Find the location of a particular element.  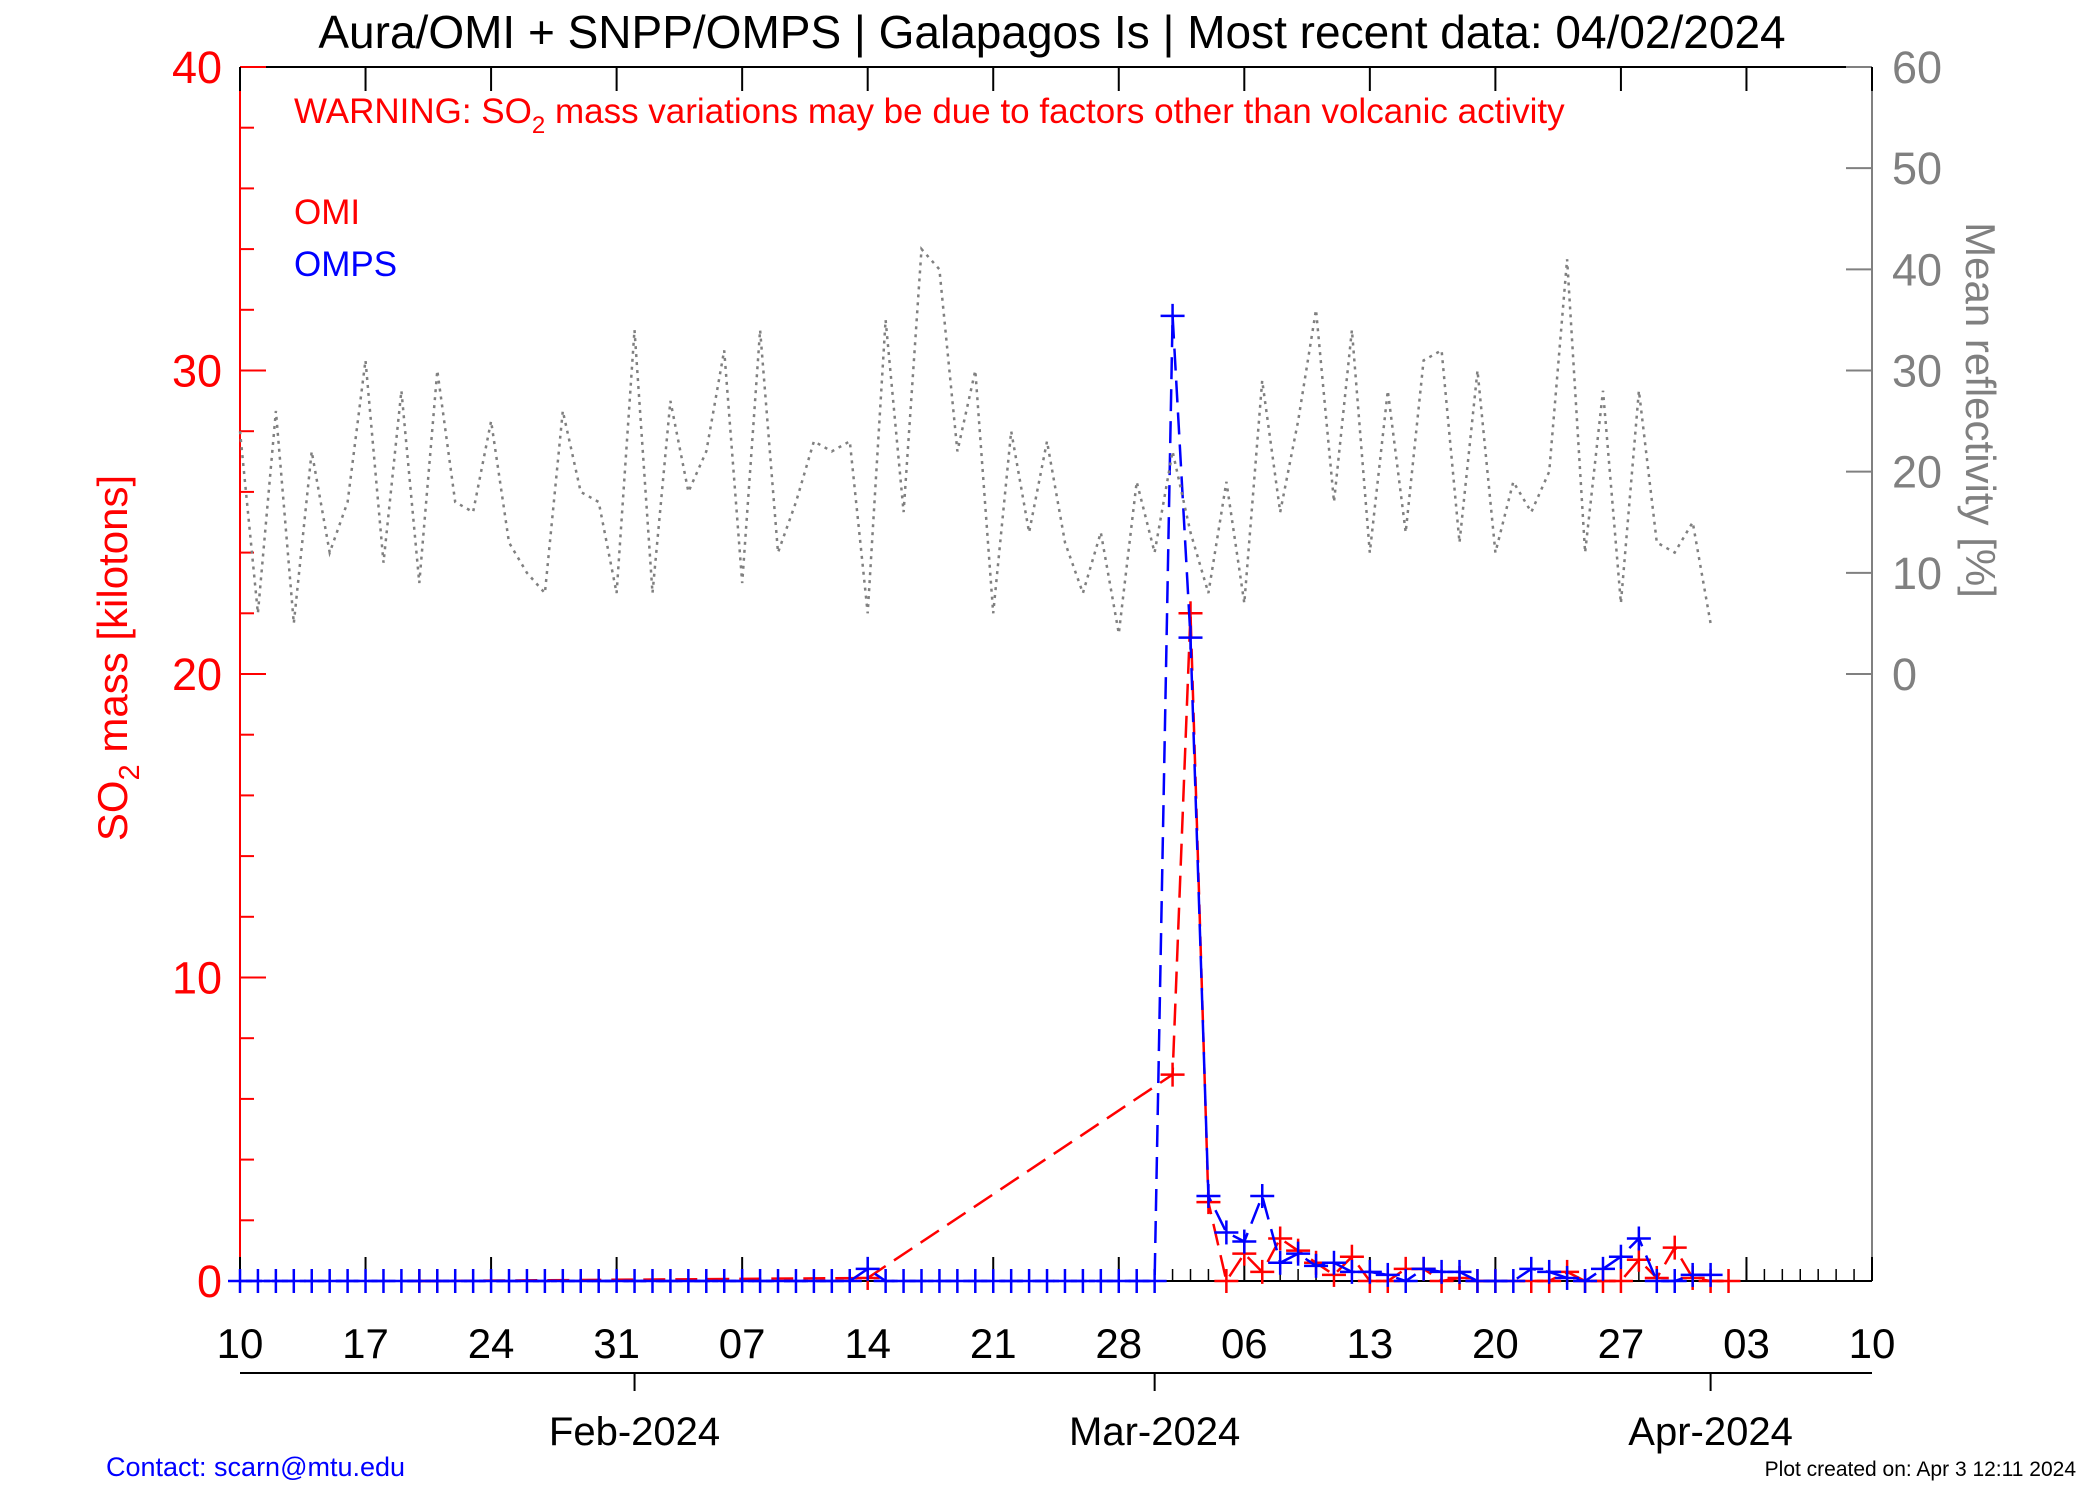

x-axis-tick-label: 20 is located at coordinates (1495, 1343).